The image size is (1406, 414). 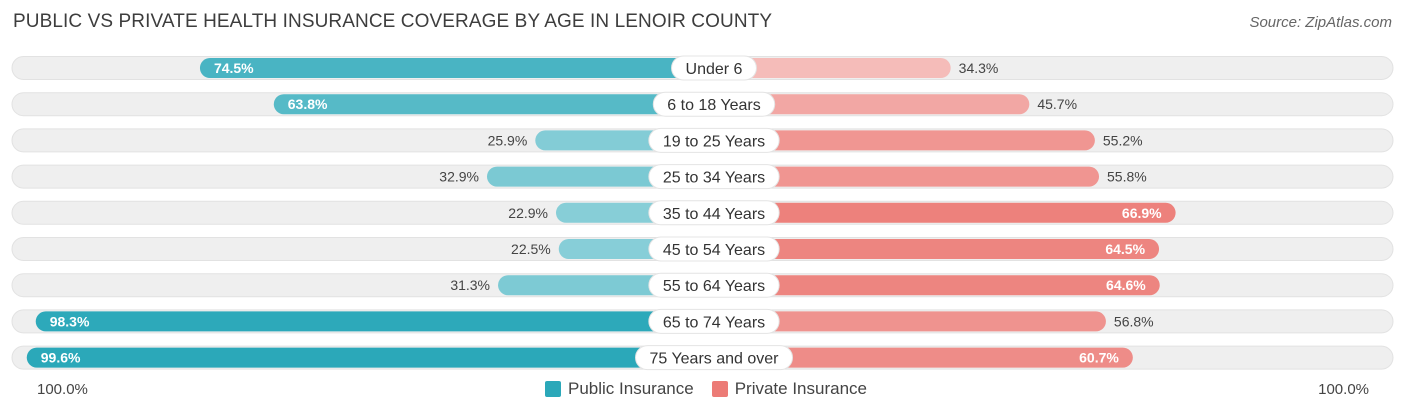 I want to click on category-label-19-to-25-years: 19 to 25 Years, so click(x=714, y=141).